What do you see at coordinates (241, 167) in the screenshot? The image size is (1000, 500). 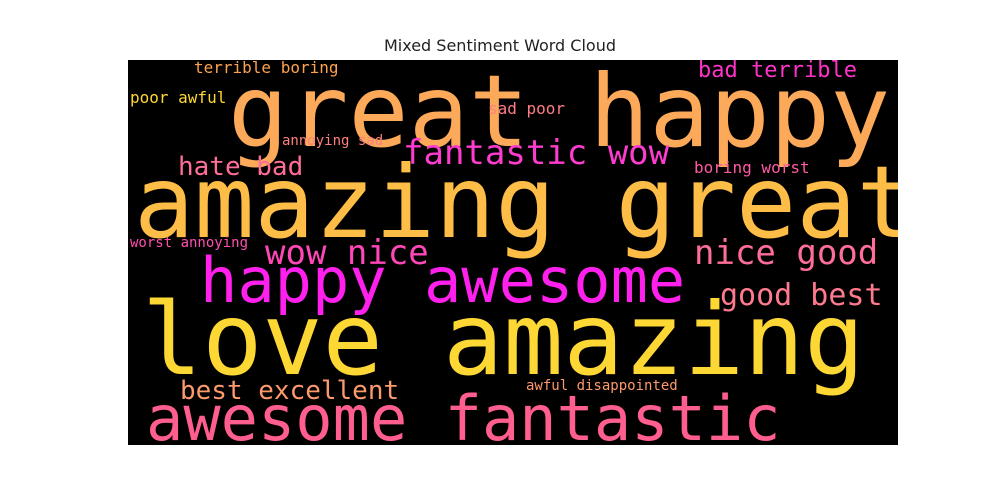 I see `word-hate-bad: hate bad` at bounding box center [241, 167].